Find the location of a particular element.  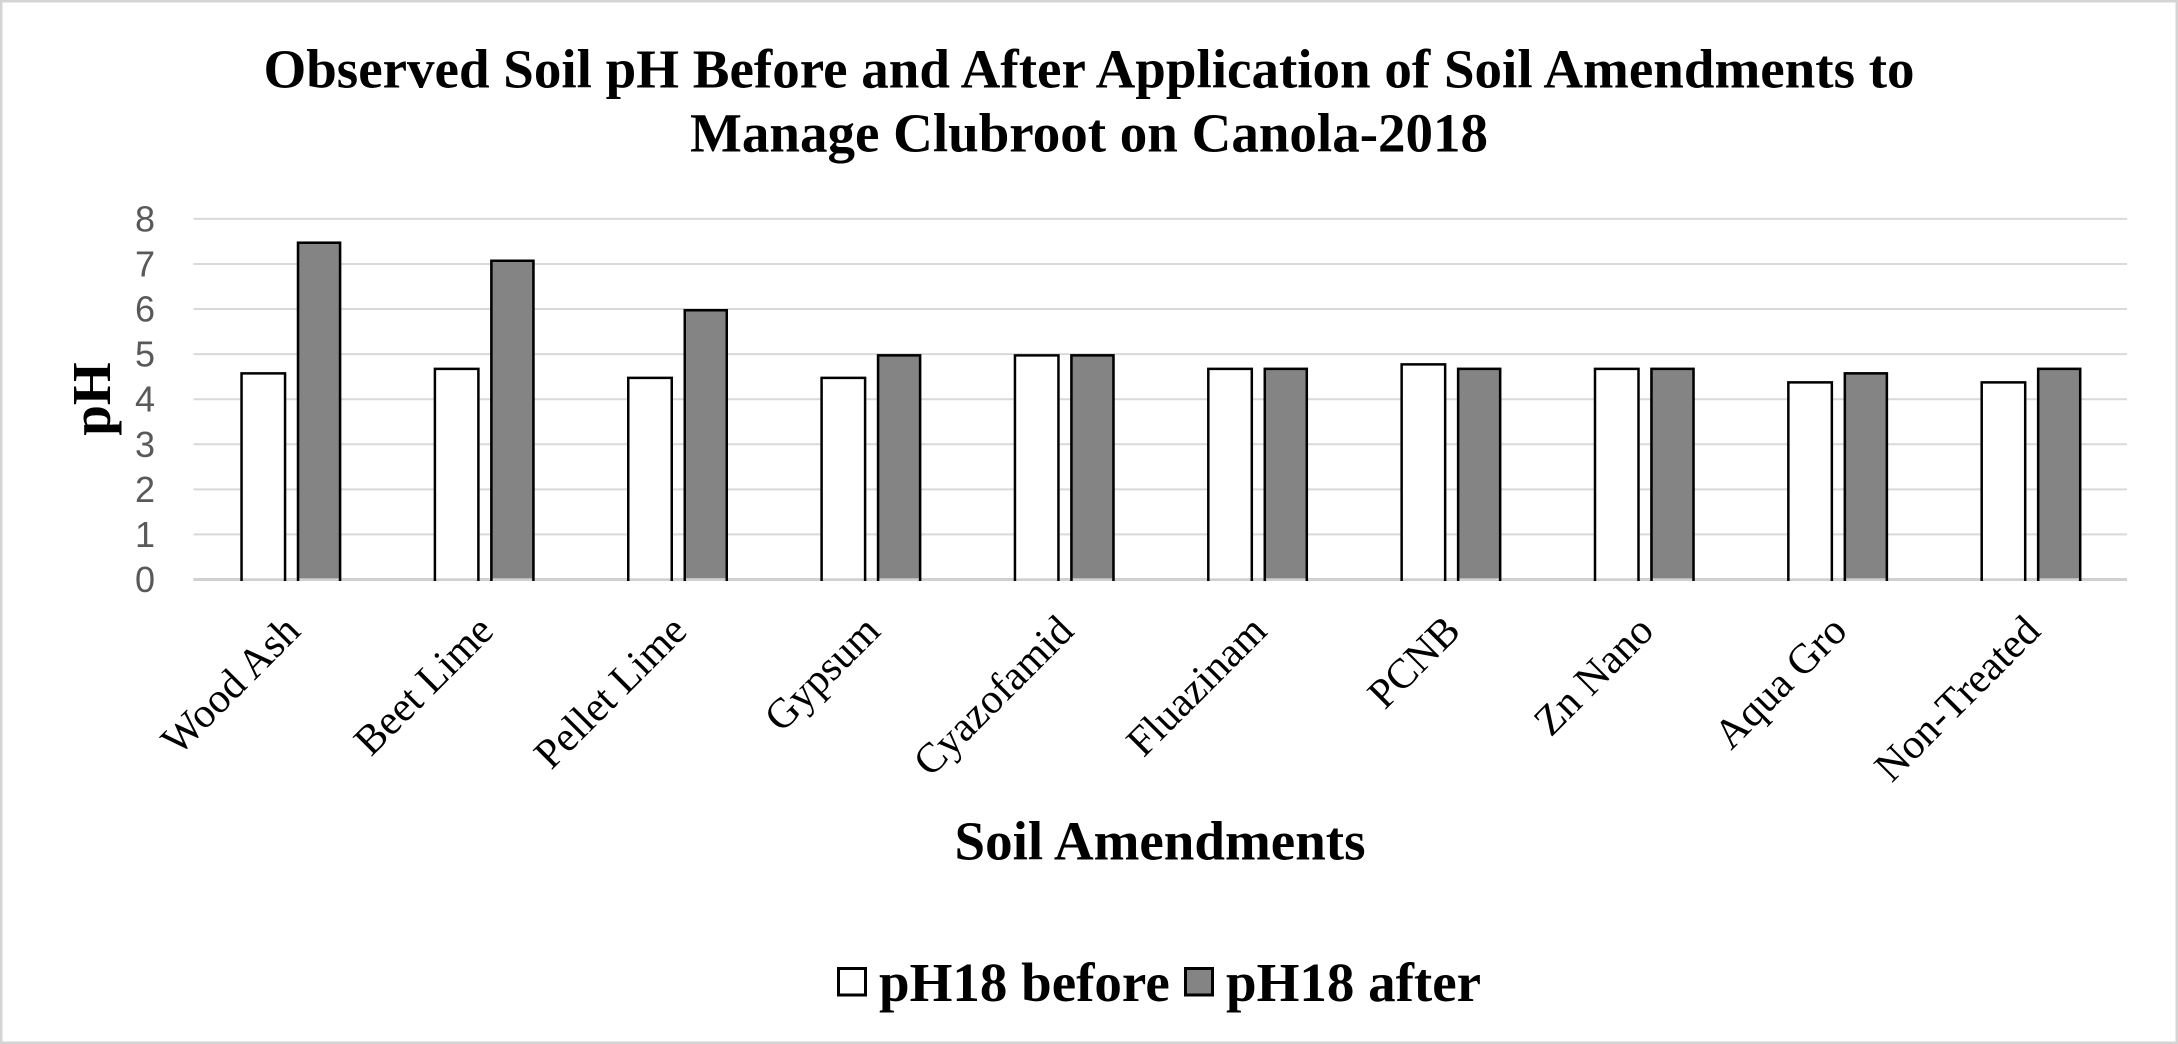

svg-text: 3 is located at coordinates (145, 444).